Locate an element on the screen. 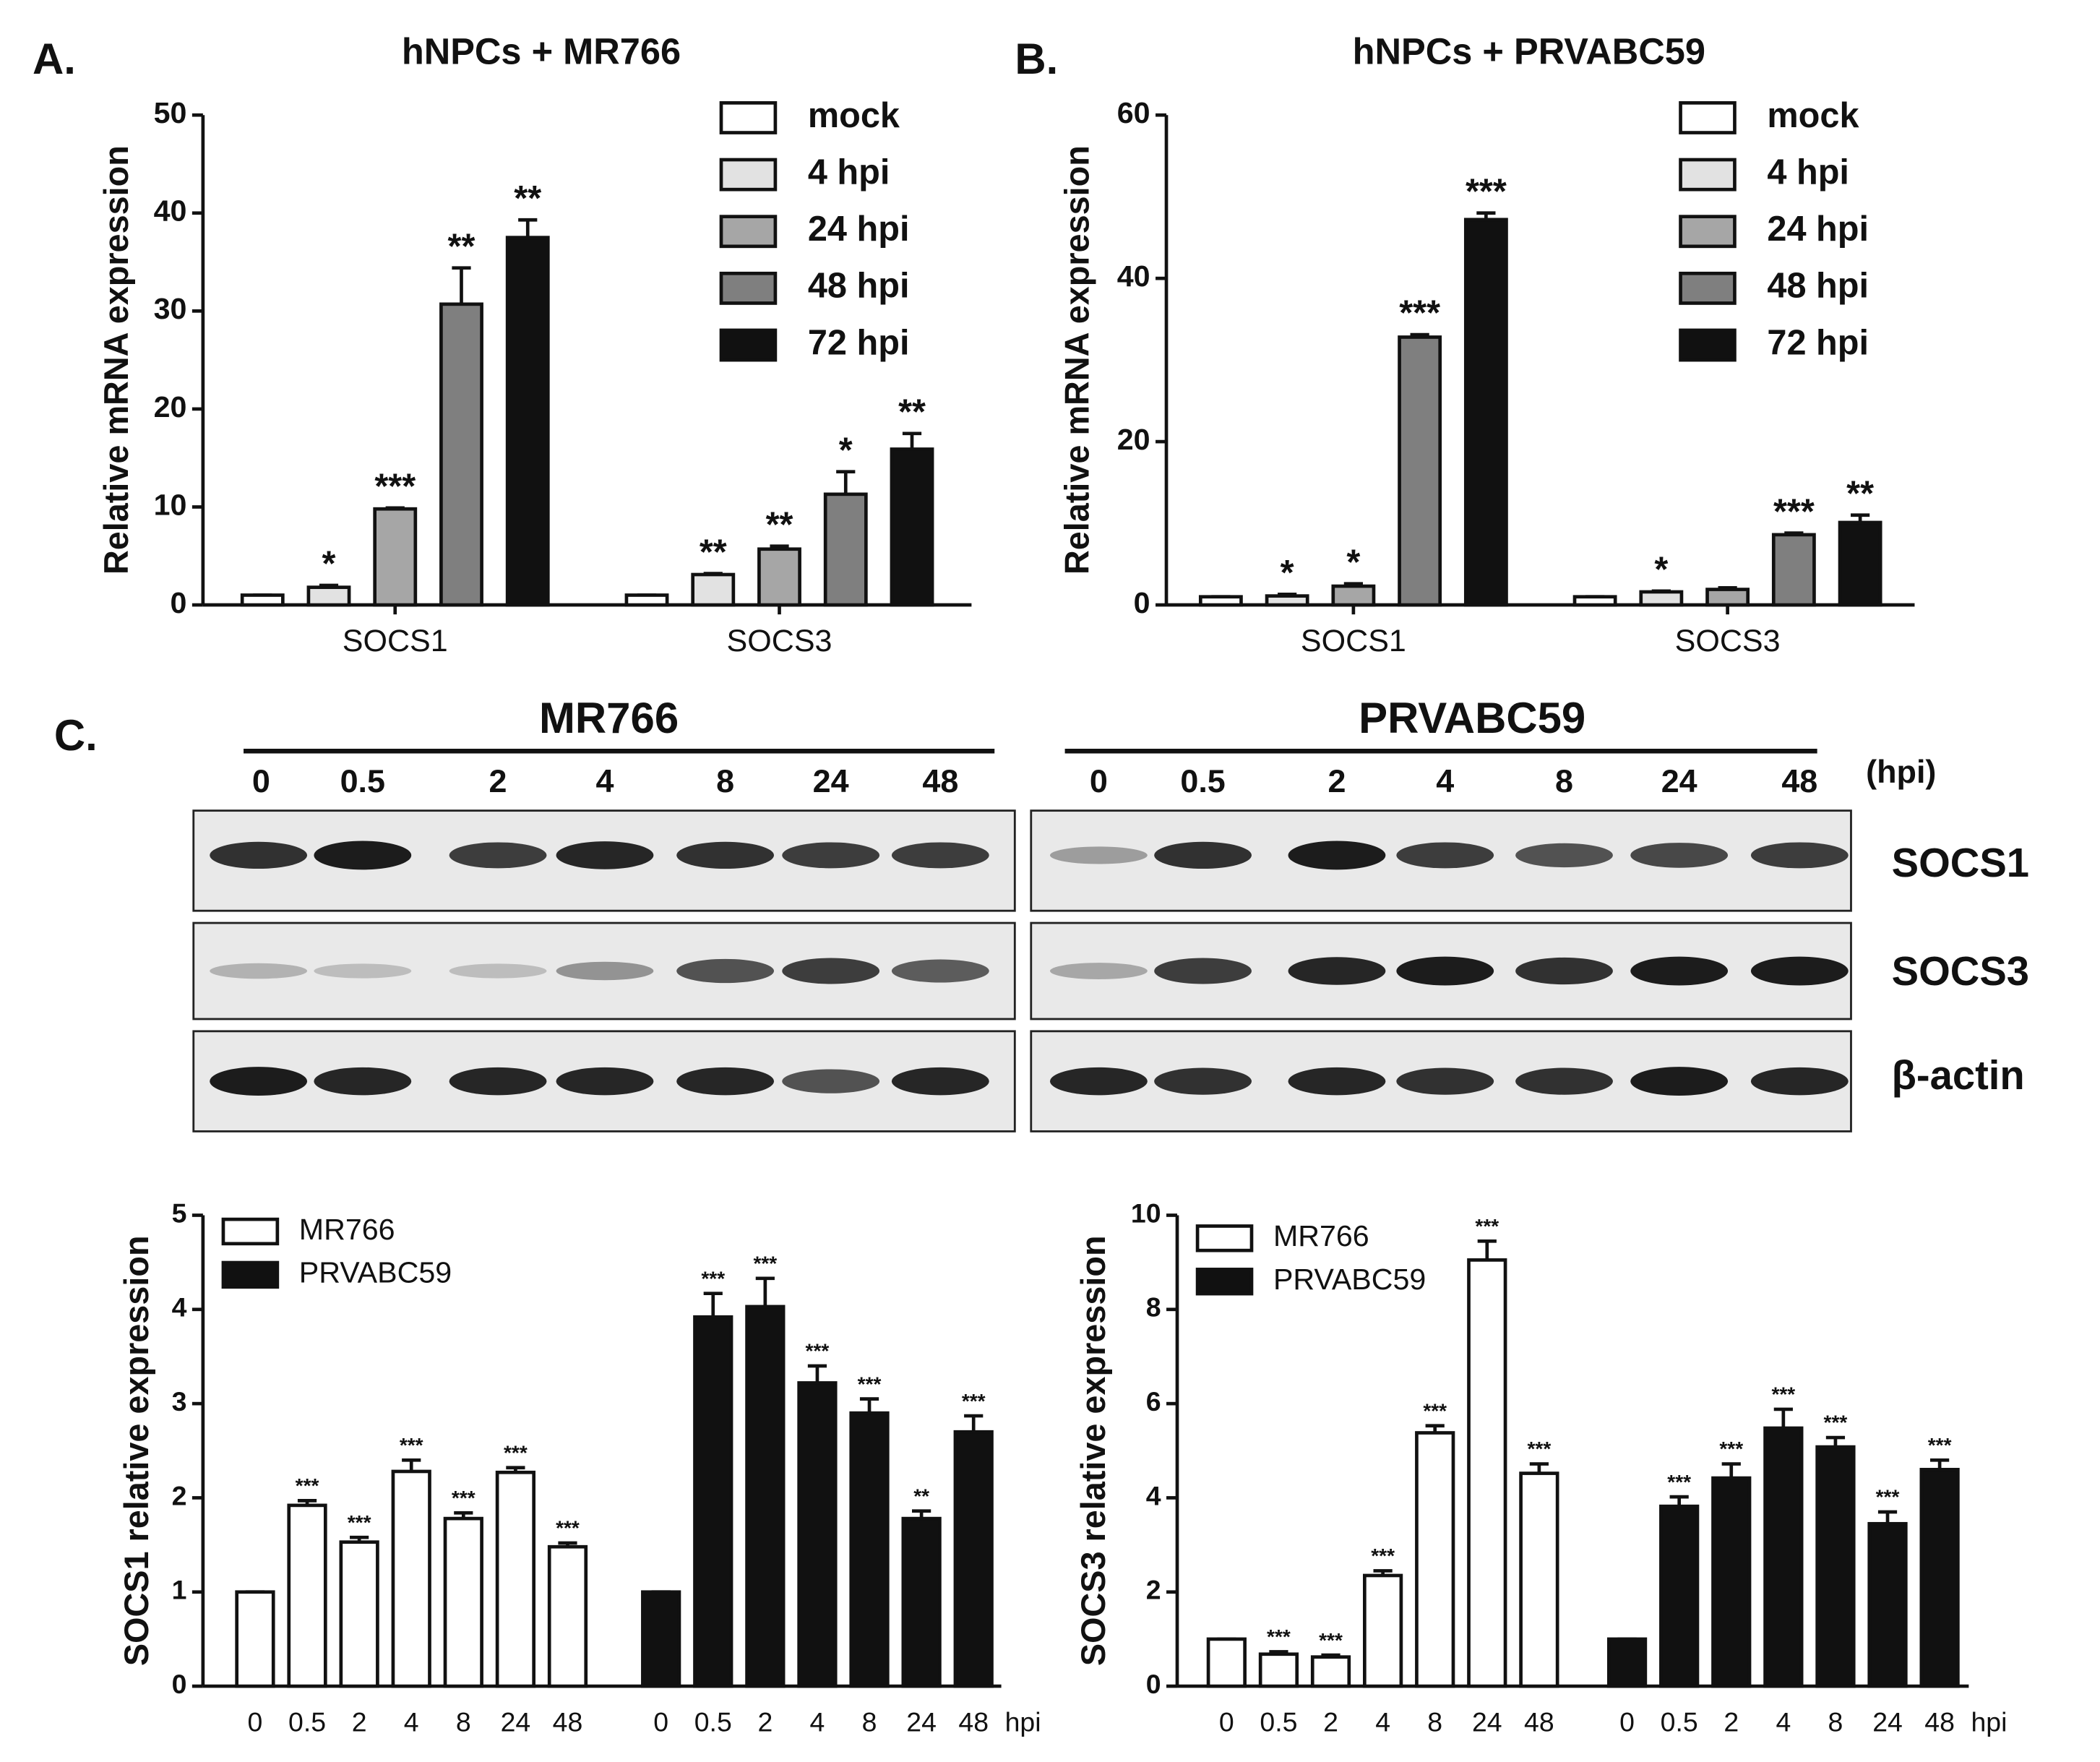  chart-title: hNPCs + PRVABC59 is located at coordinates (1529, 51).